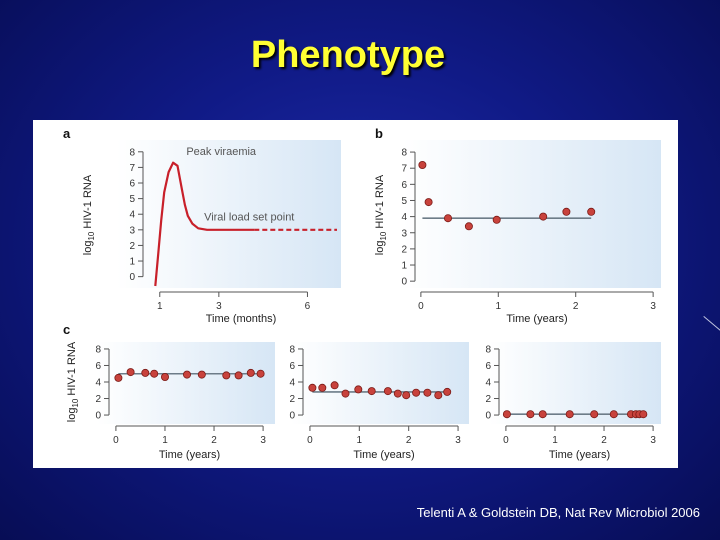  I want to click on chart-c1: 0 2 4 6 8 0 1 2 3 Time (years) log10 HIV-1 RNA c, so click(169, 391).